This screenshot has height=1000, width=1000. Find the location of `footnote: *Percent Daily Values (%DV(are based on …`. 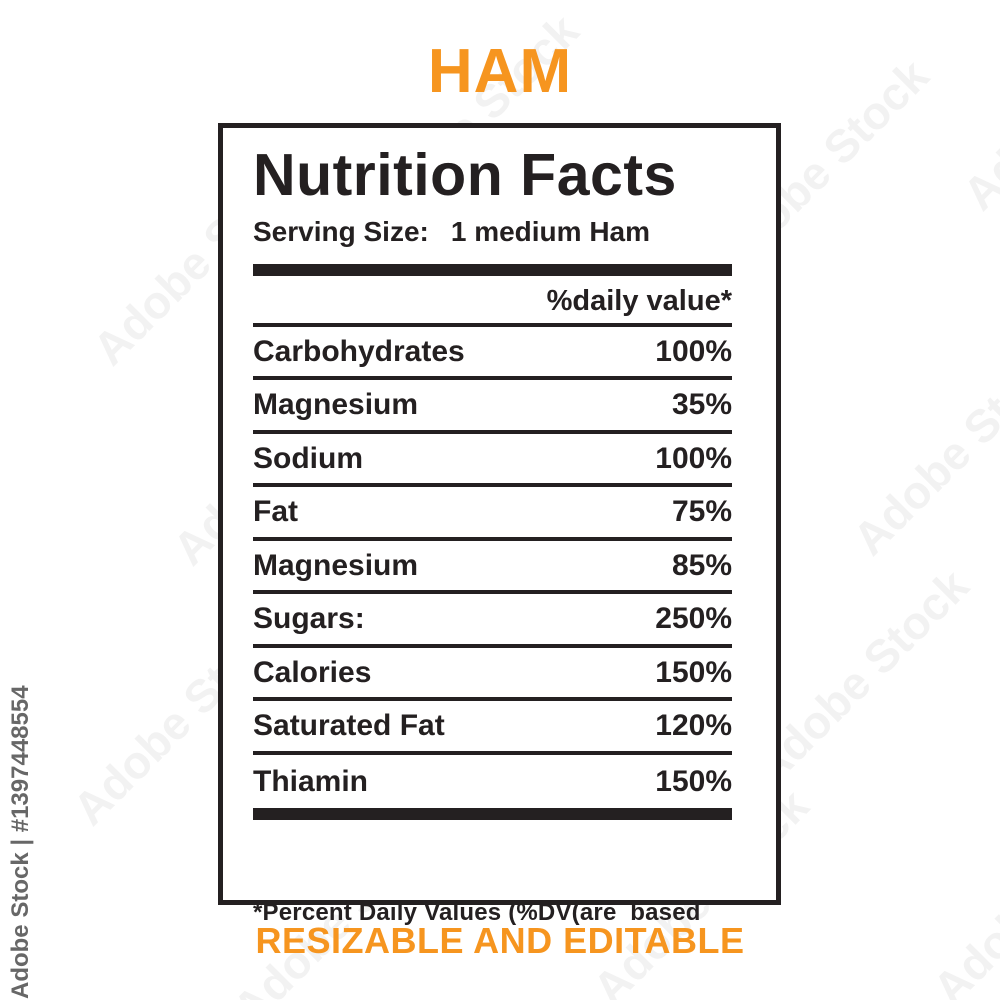

footnote: *Percent Daily Values (%DV(are based on … is located at coordinates (492, 915).